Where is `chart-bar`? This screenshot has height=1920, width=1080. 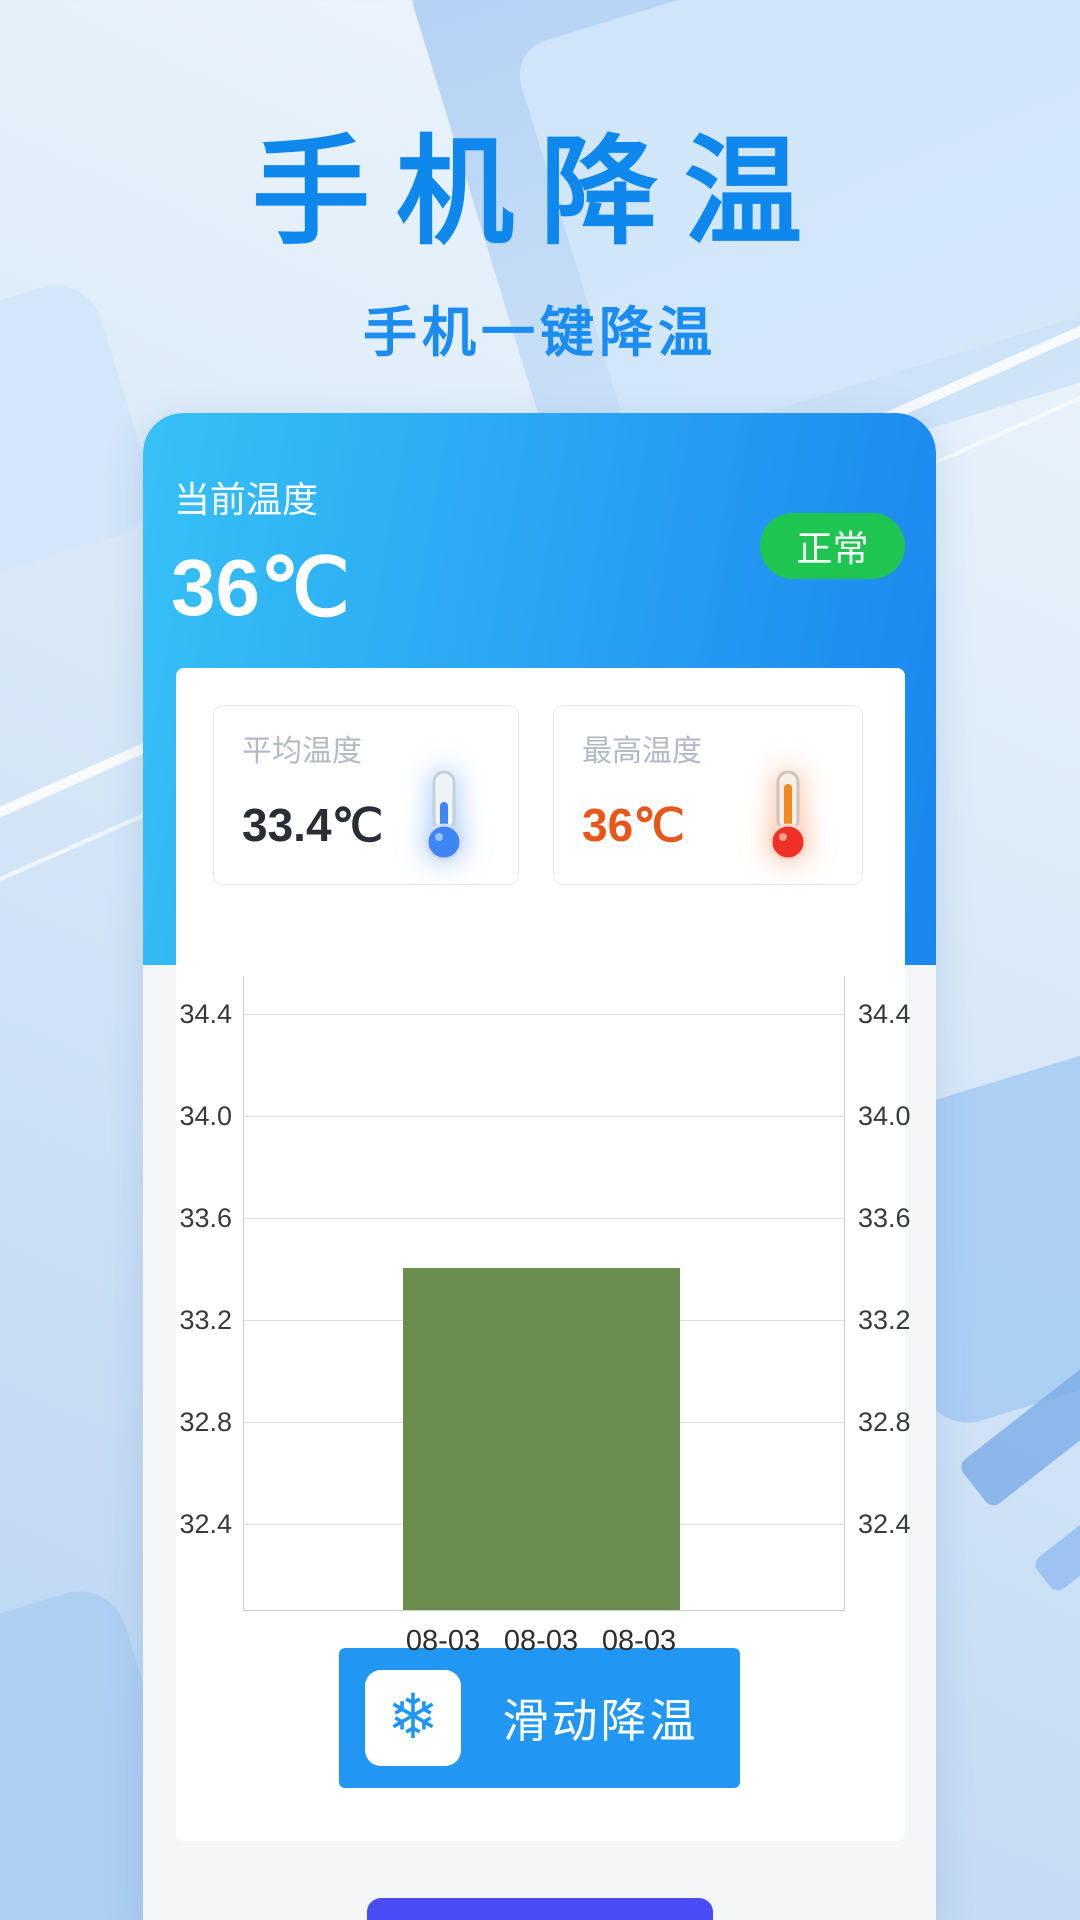
chart-bar is located at coordinates (541, 1439).